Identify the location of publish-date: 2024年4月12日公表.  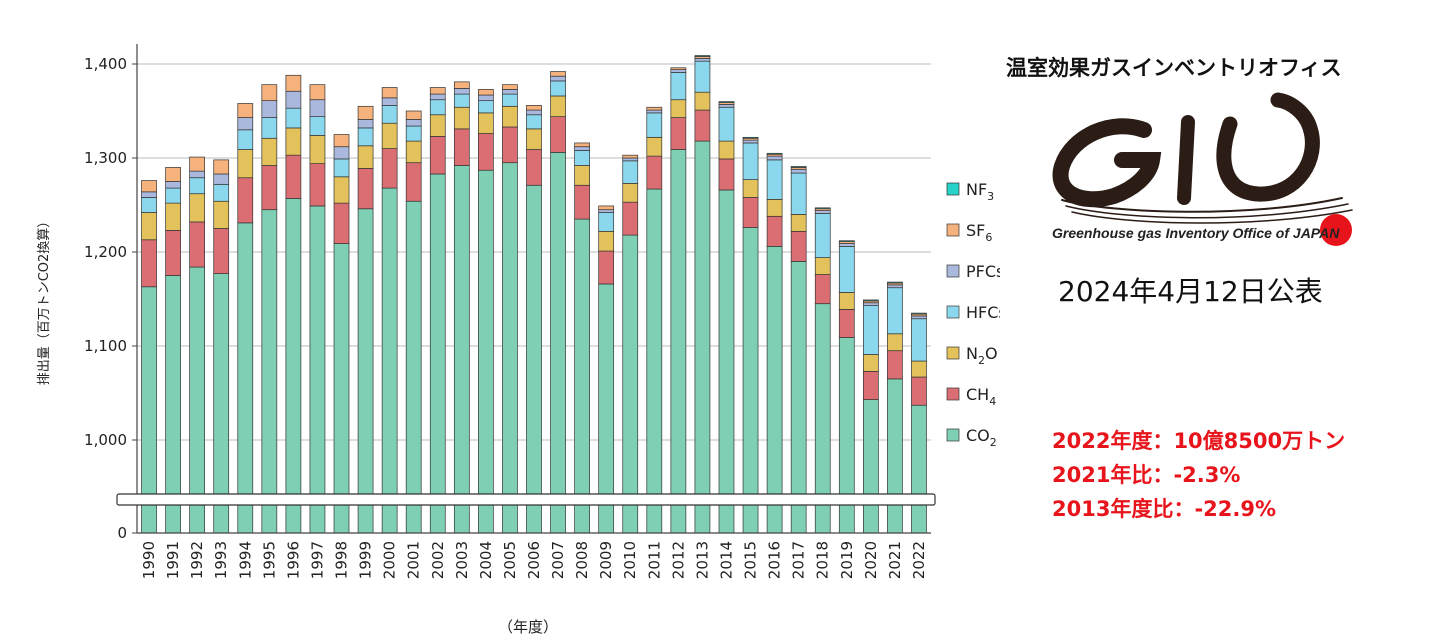
(1190, 291).